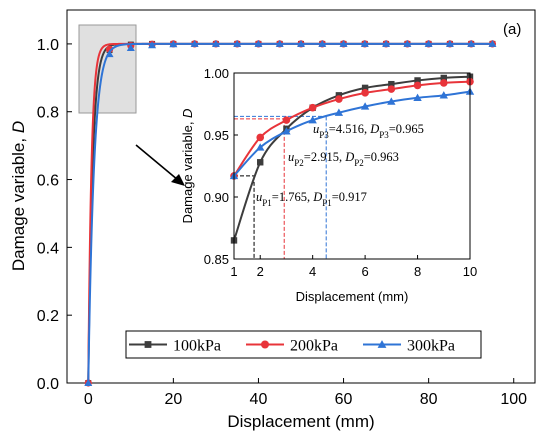 This screenshot has width=550, height=446. I want to click on inset-y-tick-label: 0.85, so click(216, 259).